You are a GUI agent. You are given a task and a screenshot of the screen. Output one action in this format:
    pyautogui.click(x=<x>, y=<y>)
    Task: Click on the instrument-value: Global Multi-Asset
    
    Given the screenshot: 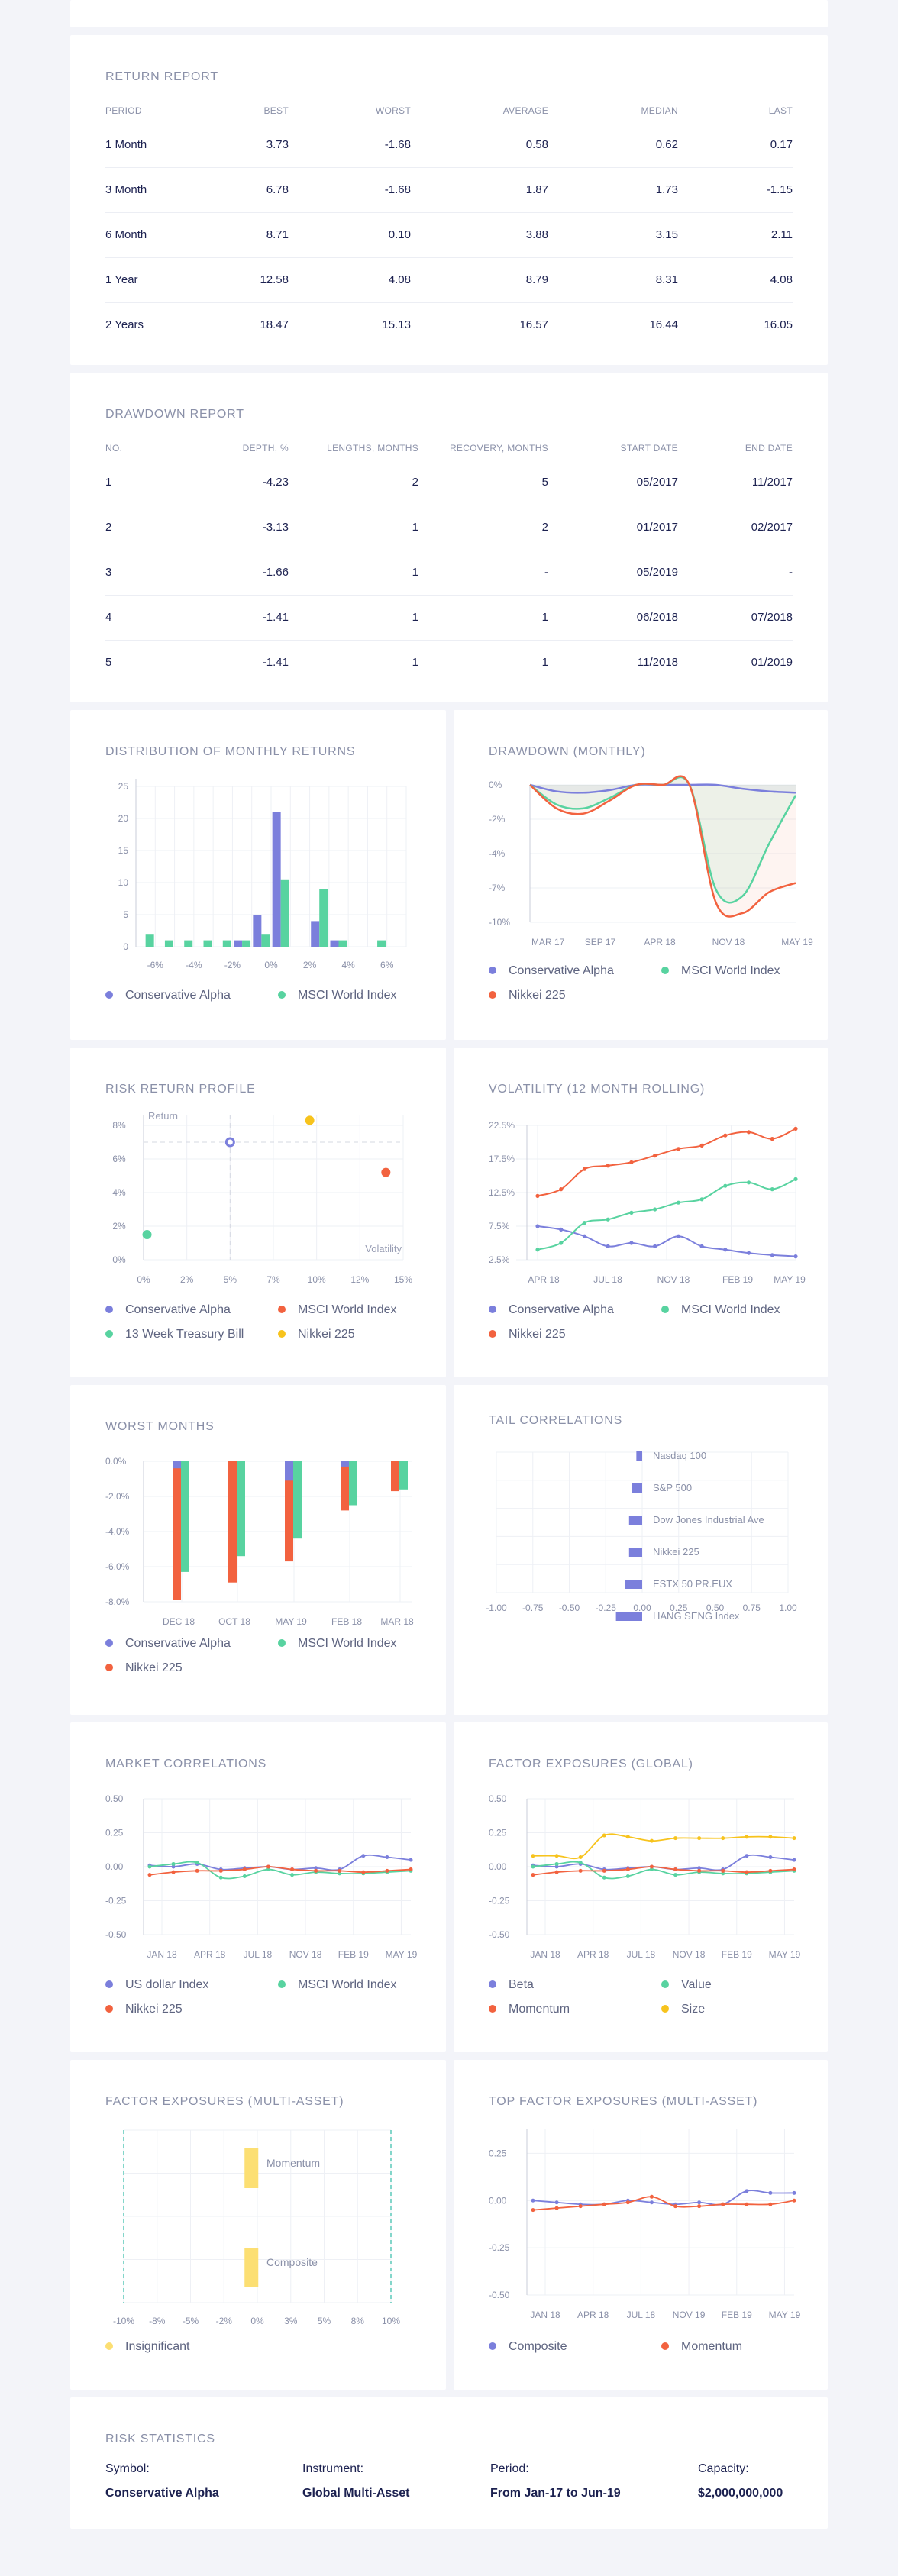 What is the action you would take?
    pyautogui.click(x=356, y=2493)
    